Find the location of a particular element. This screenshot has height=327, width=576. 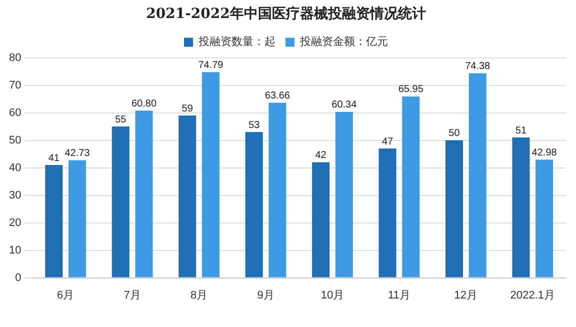

y-tick-label: 20 is located at coordinates (15, 222).